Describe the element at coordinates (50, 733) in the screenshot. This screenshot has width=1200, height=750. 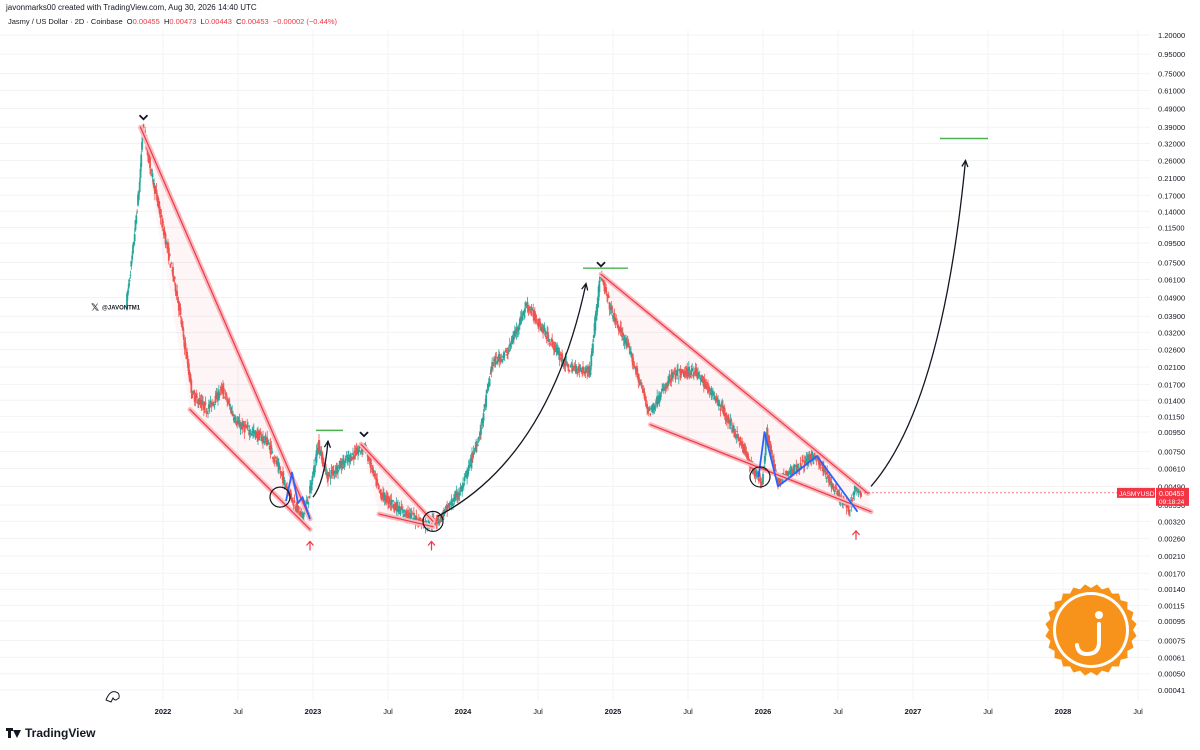
I see `tradingview-brand: TradingView` at that location.